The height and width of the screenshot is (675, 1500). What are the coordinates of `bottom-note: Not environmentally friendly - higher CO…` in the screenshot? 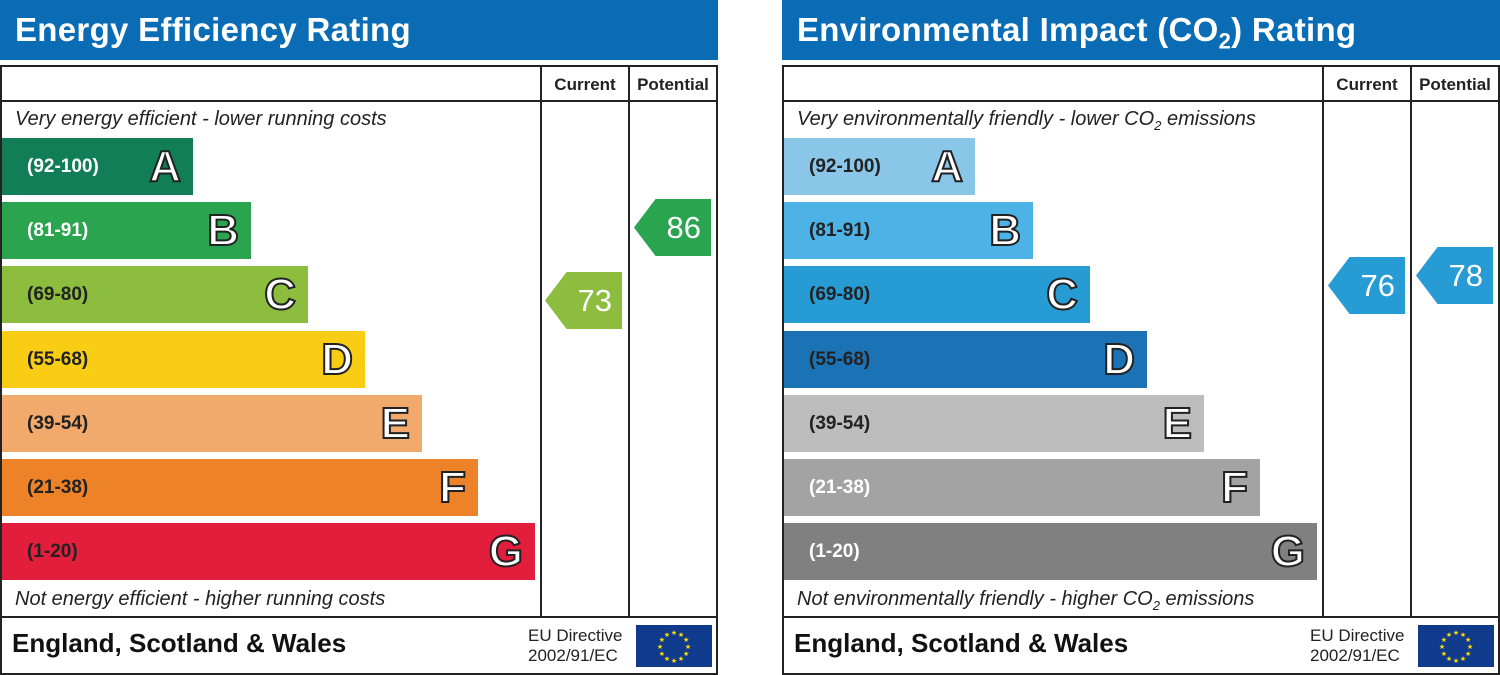 It's located at (1026, 600).